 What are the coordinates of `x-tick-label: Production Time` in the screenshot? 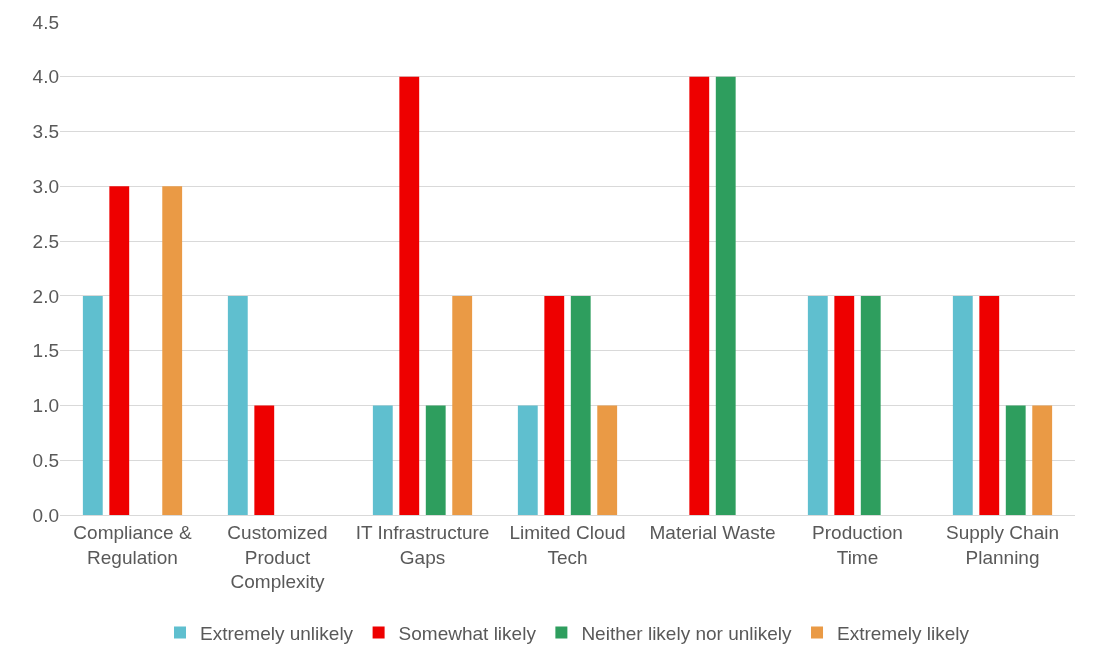 It's located at (857, 544).